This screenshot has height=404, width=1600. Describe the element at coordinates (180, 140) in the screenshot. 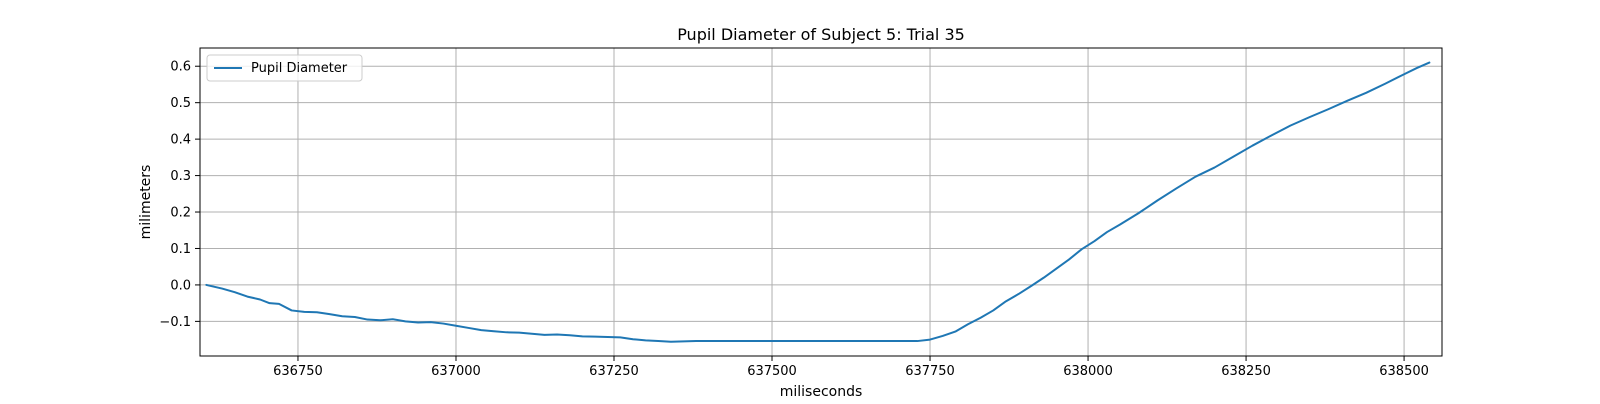

I see `y-tick-label: 0.4` at that location.